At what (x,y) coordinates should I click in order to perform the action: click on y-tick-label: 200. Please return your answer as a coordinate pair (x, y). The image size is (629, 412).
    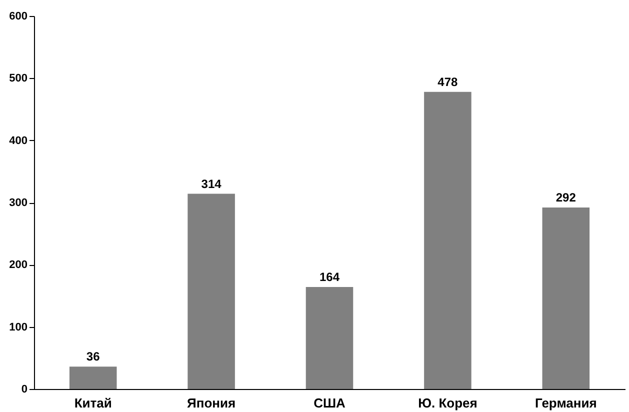
    Looking at the image, I should click on (18, 265).